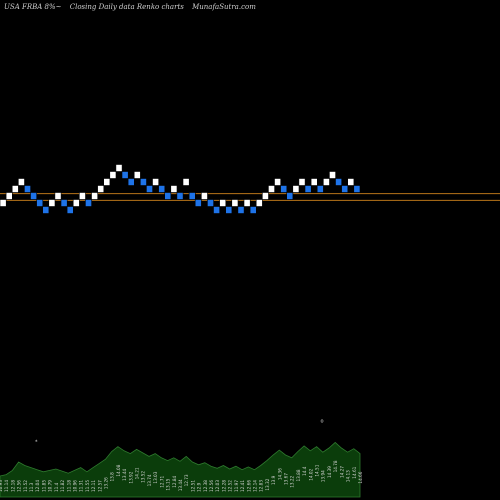  What do you see at coordinates (68, 486) in the screenshot?
I see `volume-label: 11.18` at bounding box center [68, 486].